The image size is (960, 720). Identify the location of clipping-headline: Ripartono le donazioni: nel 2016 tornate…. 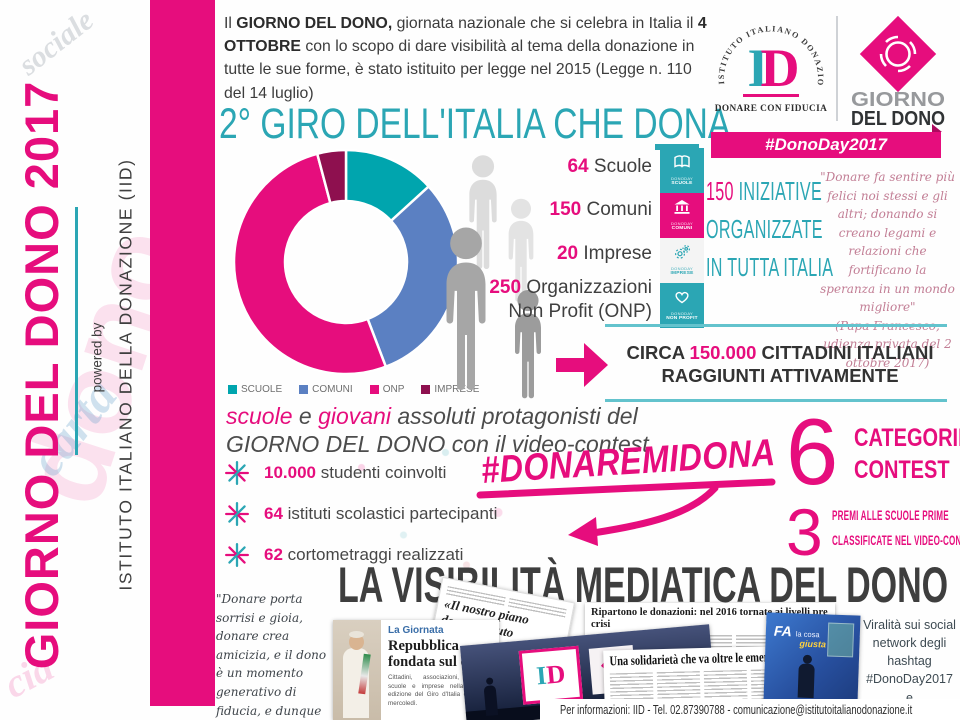
(709, 619).